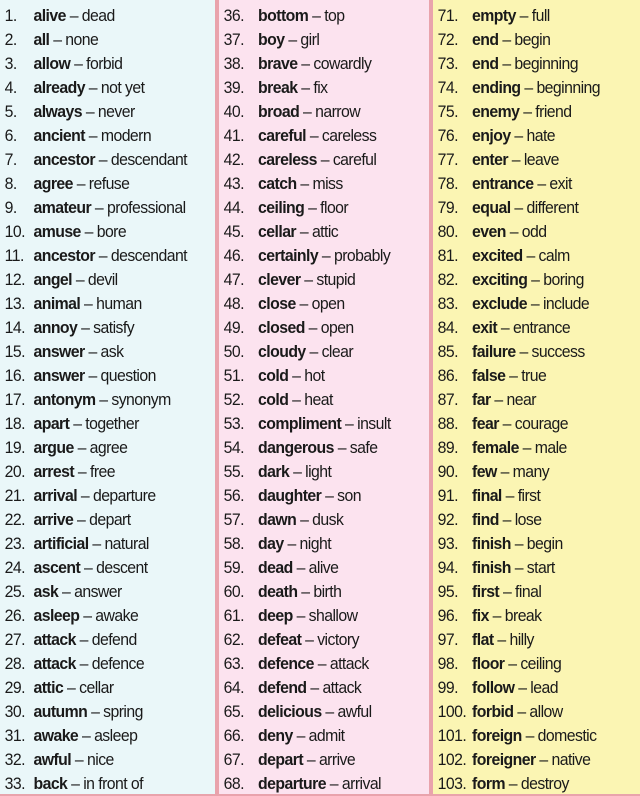 This screenshot has height=796, width=640. I want to click on item-number: 19., so click(15, 447).